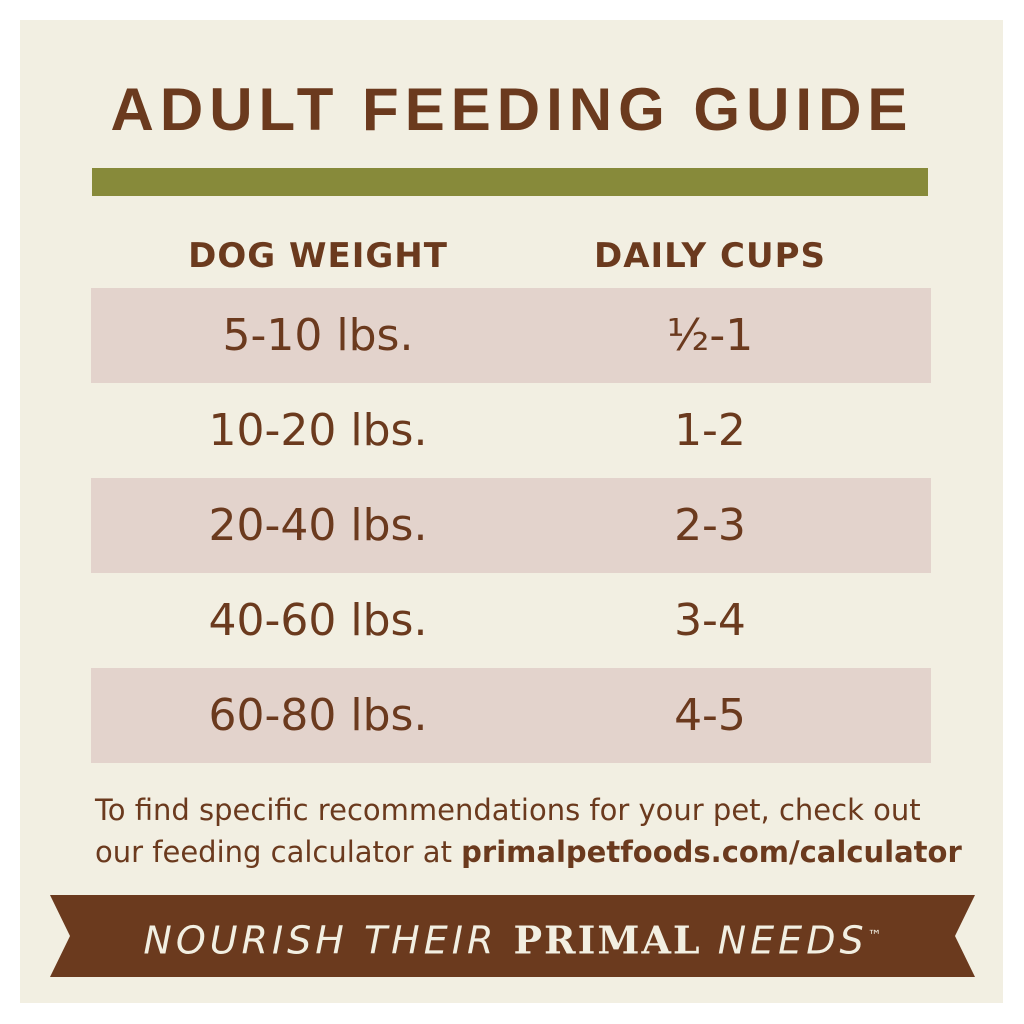 The height and width of the screenshot is (1024, 1024). Describe the element at coordinates (273, 852) in the screenshot. I see `footer-text: our feeding calculator at` at that location.